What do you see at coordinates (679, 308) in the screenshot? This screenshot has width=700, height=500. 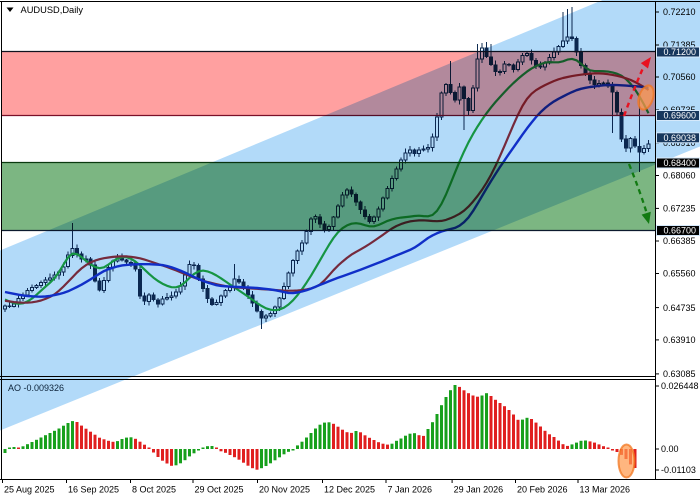 I see `svg-text: 0.64735` at bounding box center [679, 308].